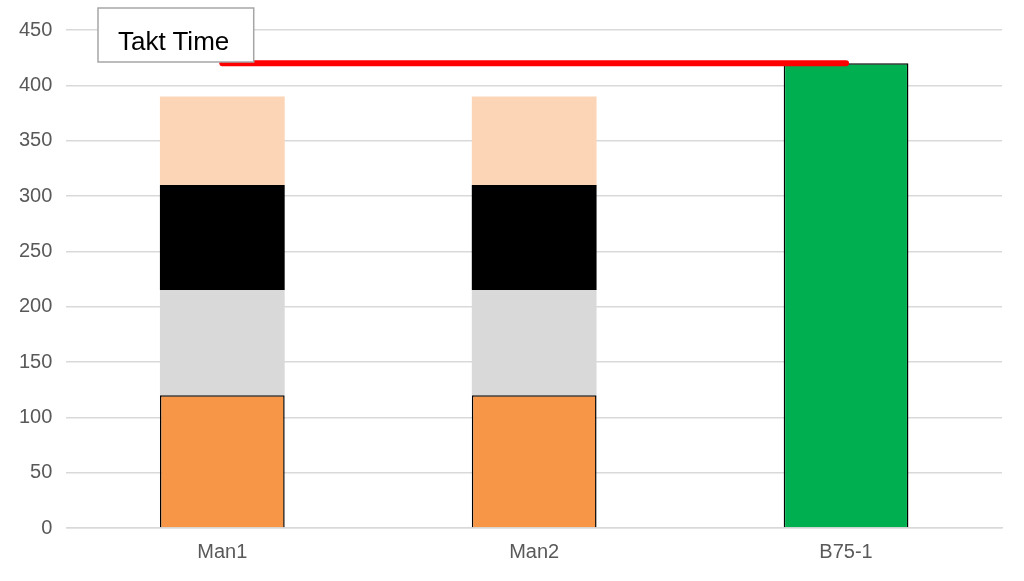  Describe the element at coordinates (35, 305) in the screenshot. I see `y-tick-label: 200` at that location.